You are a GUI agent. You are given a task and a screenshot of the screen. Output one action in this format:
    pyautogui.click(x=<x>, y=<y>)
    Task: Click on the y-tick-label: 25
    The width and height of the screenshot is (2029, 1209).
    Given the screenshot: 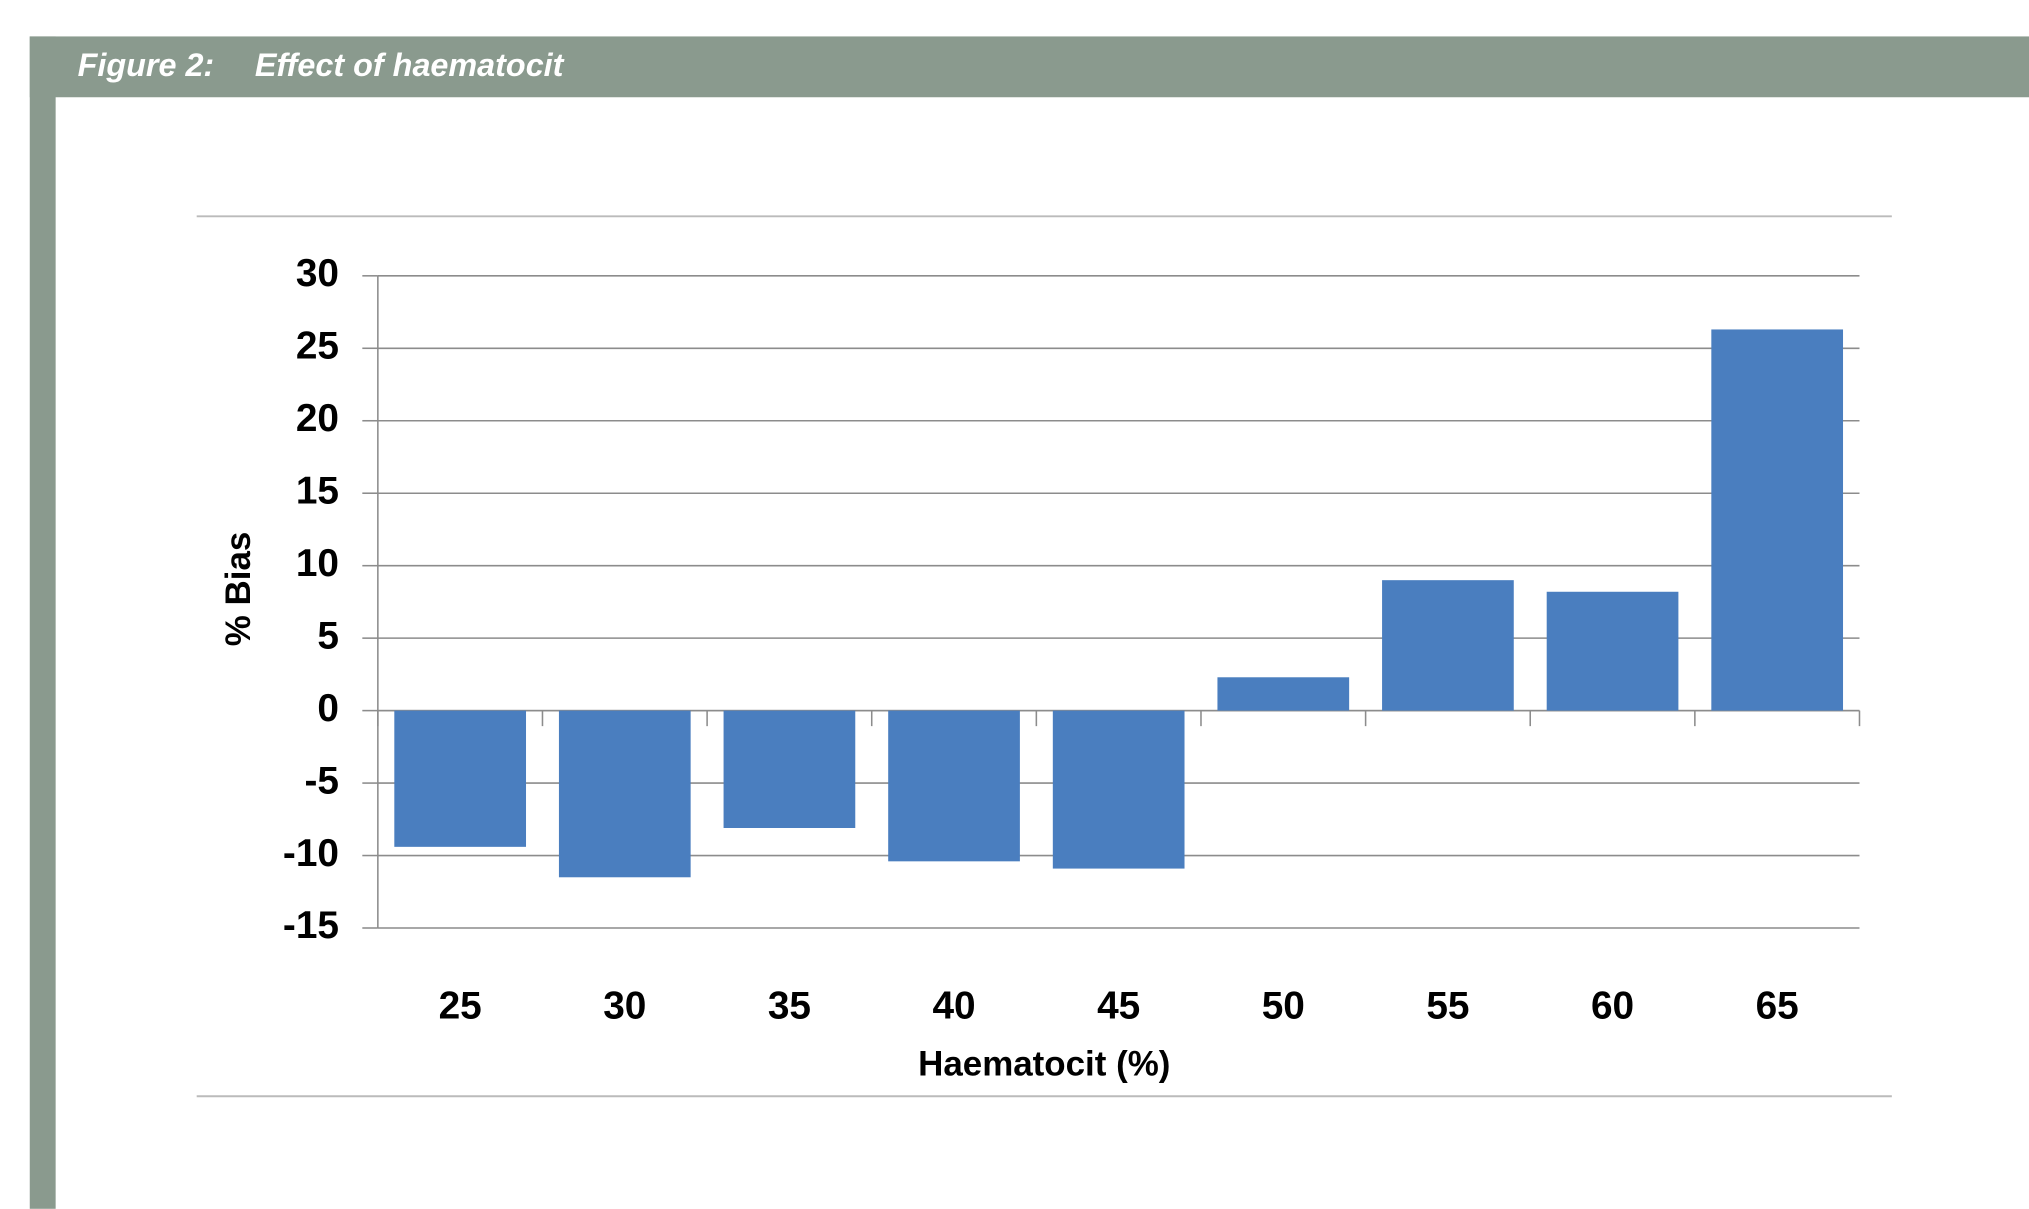 What is the action you would take?
    pyautogui.click(x=317, y=346)
    